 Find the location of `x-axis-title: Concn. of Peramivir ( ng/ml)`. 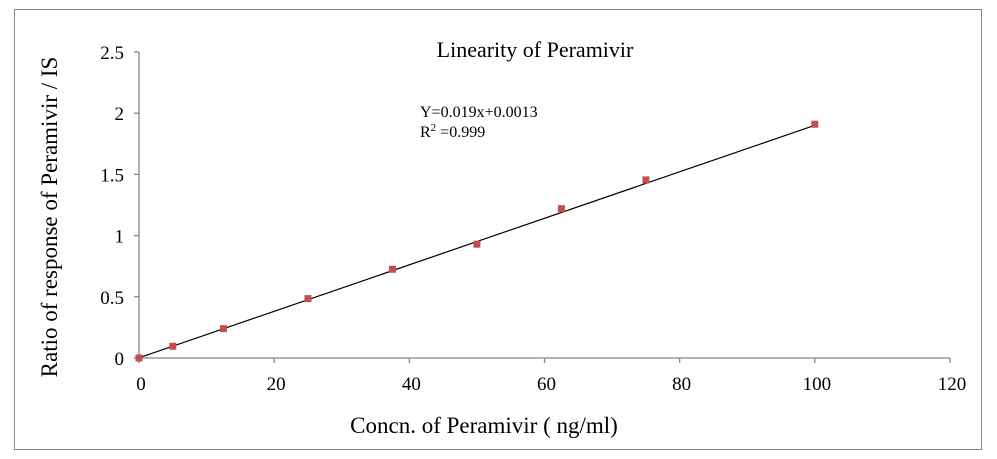

x-axis-title: Concn. of Peramivir ( ng/ml) is located at coordinates (484, 425).